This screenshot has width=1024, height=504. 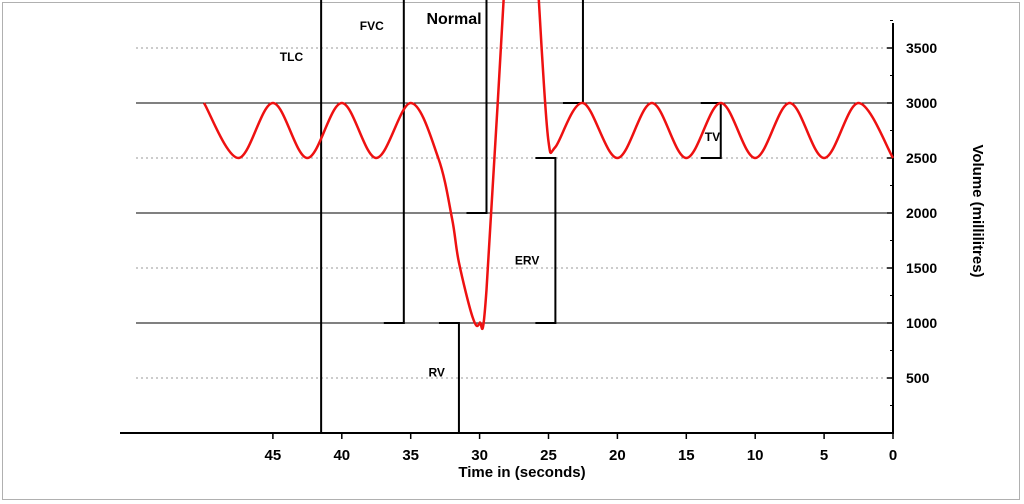 I want to click on label-text: TV, so click(x=712, y=137).